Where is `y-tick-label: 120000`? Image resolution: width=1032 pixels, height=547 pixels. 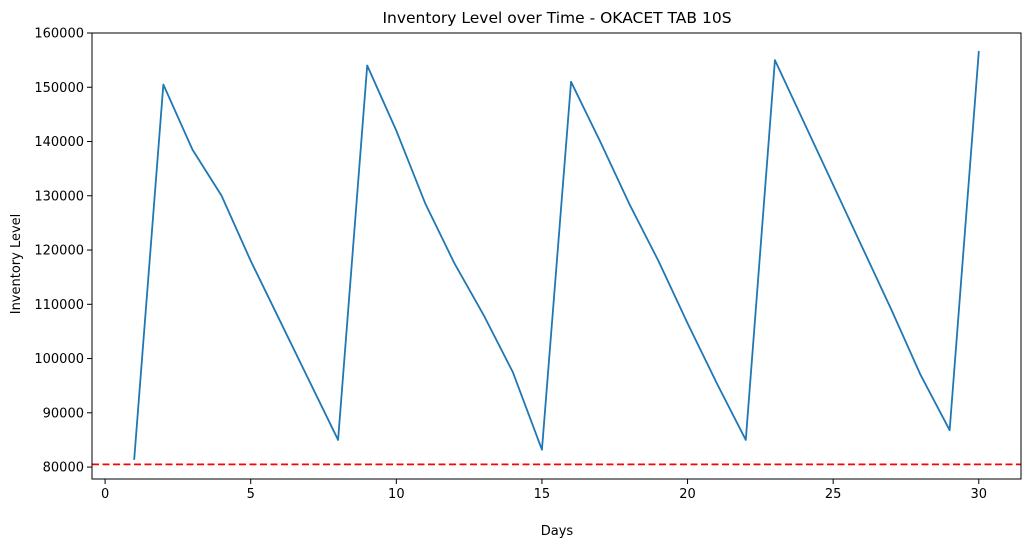
y-tick-label: 120000 is located at coordinates (59, 251).